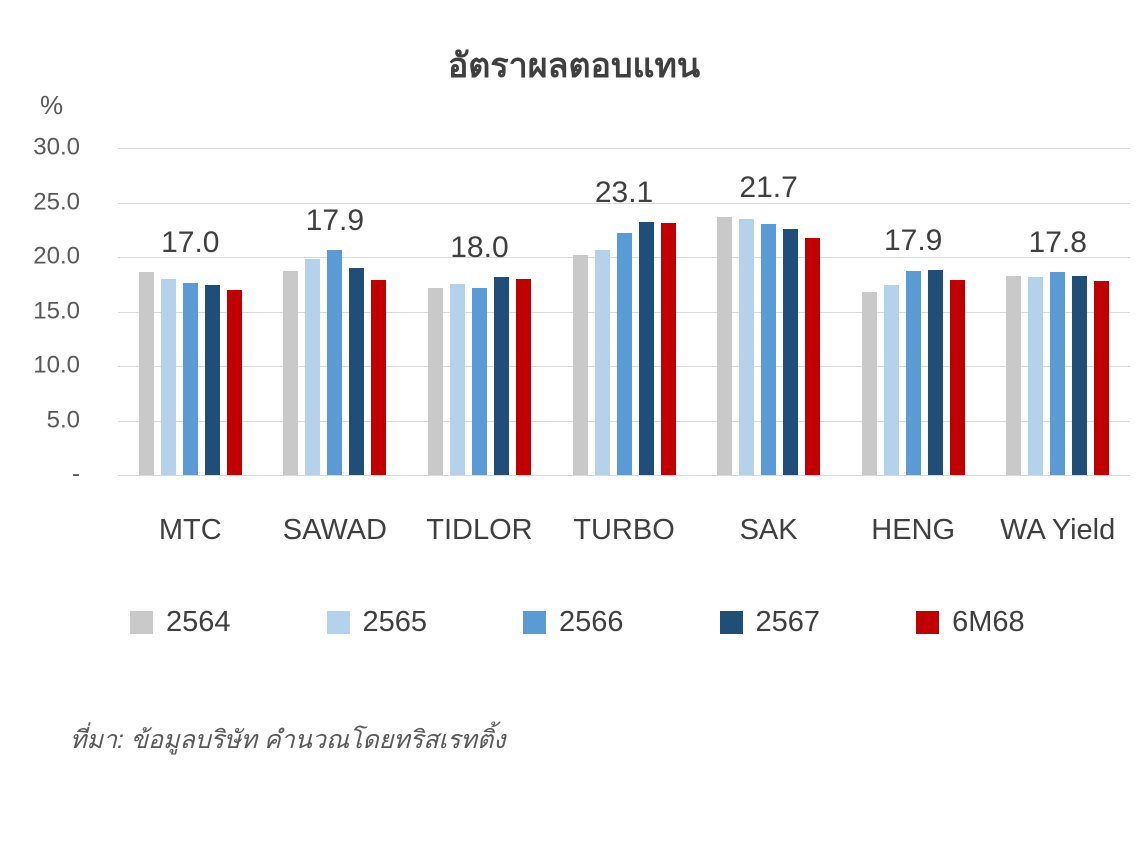 This screenshot has height=843, width=1148. I want to click on legend: 2564 2565 2566 2567 6M68, so click(577, 622).